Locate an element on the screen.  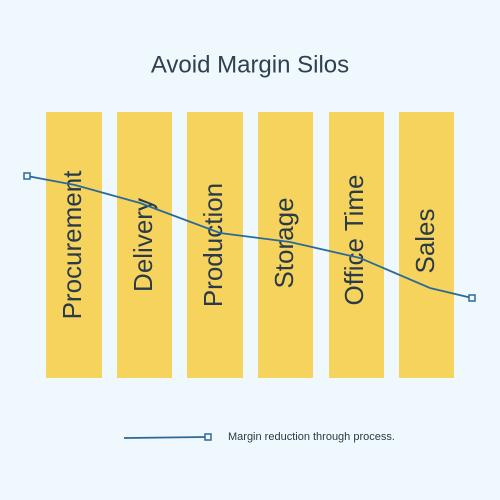
column-label: Procurement is located at coordinates (72, 245).